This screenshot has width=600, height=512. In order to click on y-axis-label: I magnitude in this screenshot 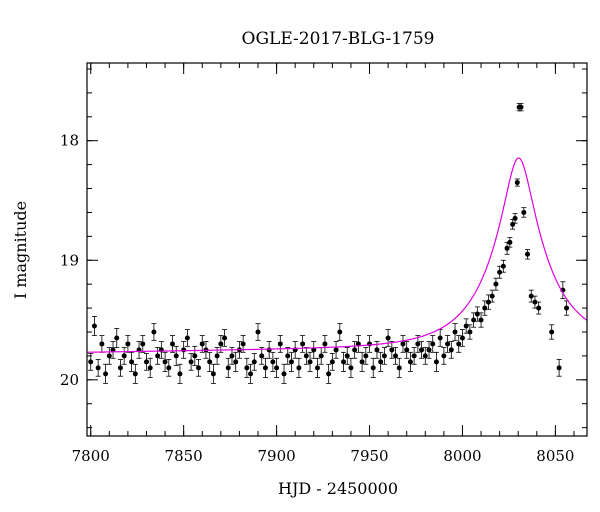, I will do `click(20, 250)`.